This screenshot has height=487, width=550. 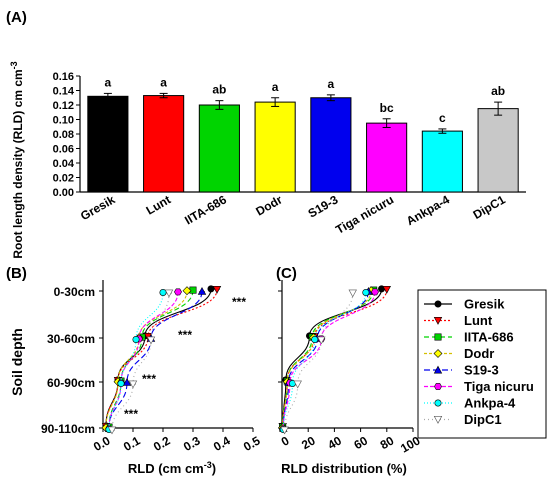 What do you see at coordinates (219, 90) in the screenshot?
I see `sig-letter-iita-686: ab` at bounding box center [219, 90].